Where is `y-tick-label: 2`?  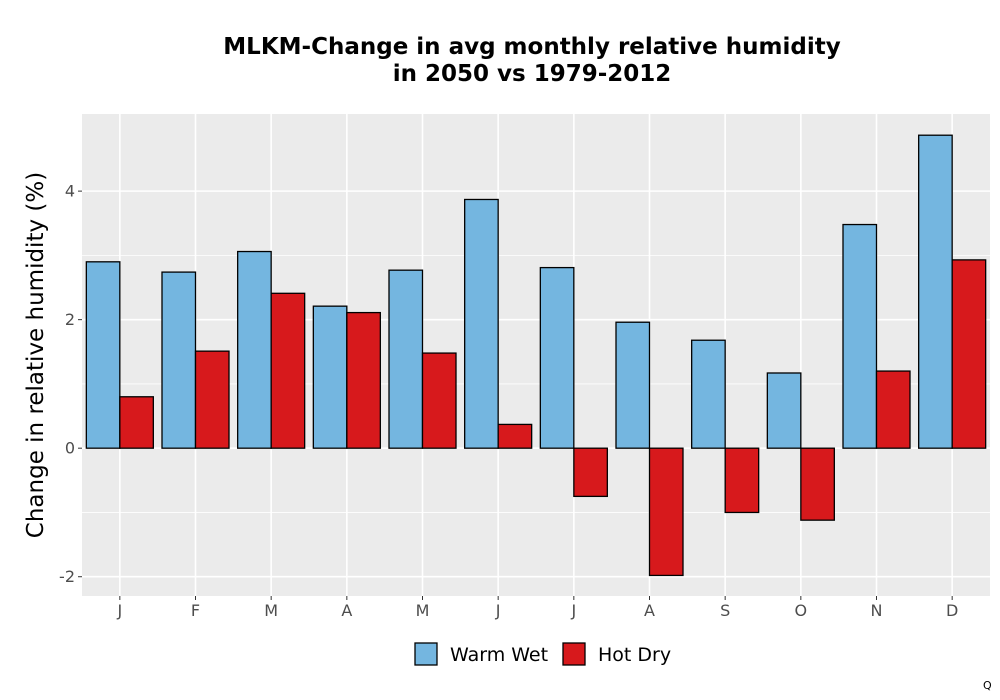 y-tick-label: 2 is located at coordinates (70, 319).